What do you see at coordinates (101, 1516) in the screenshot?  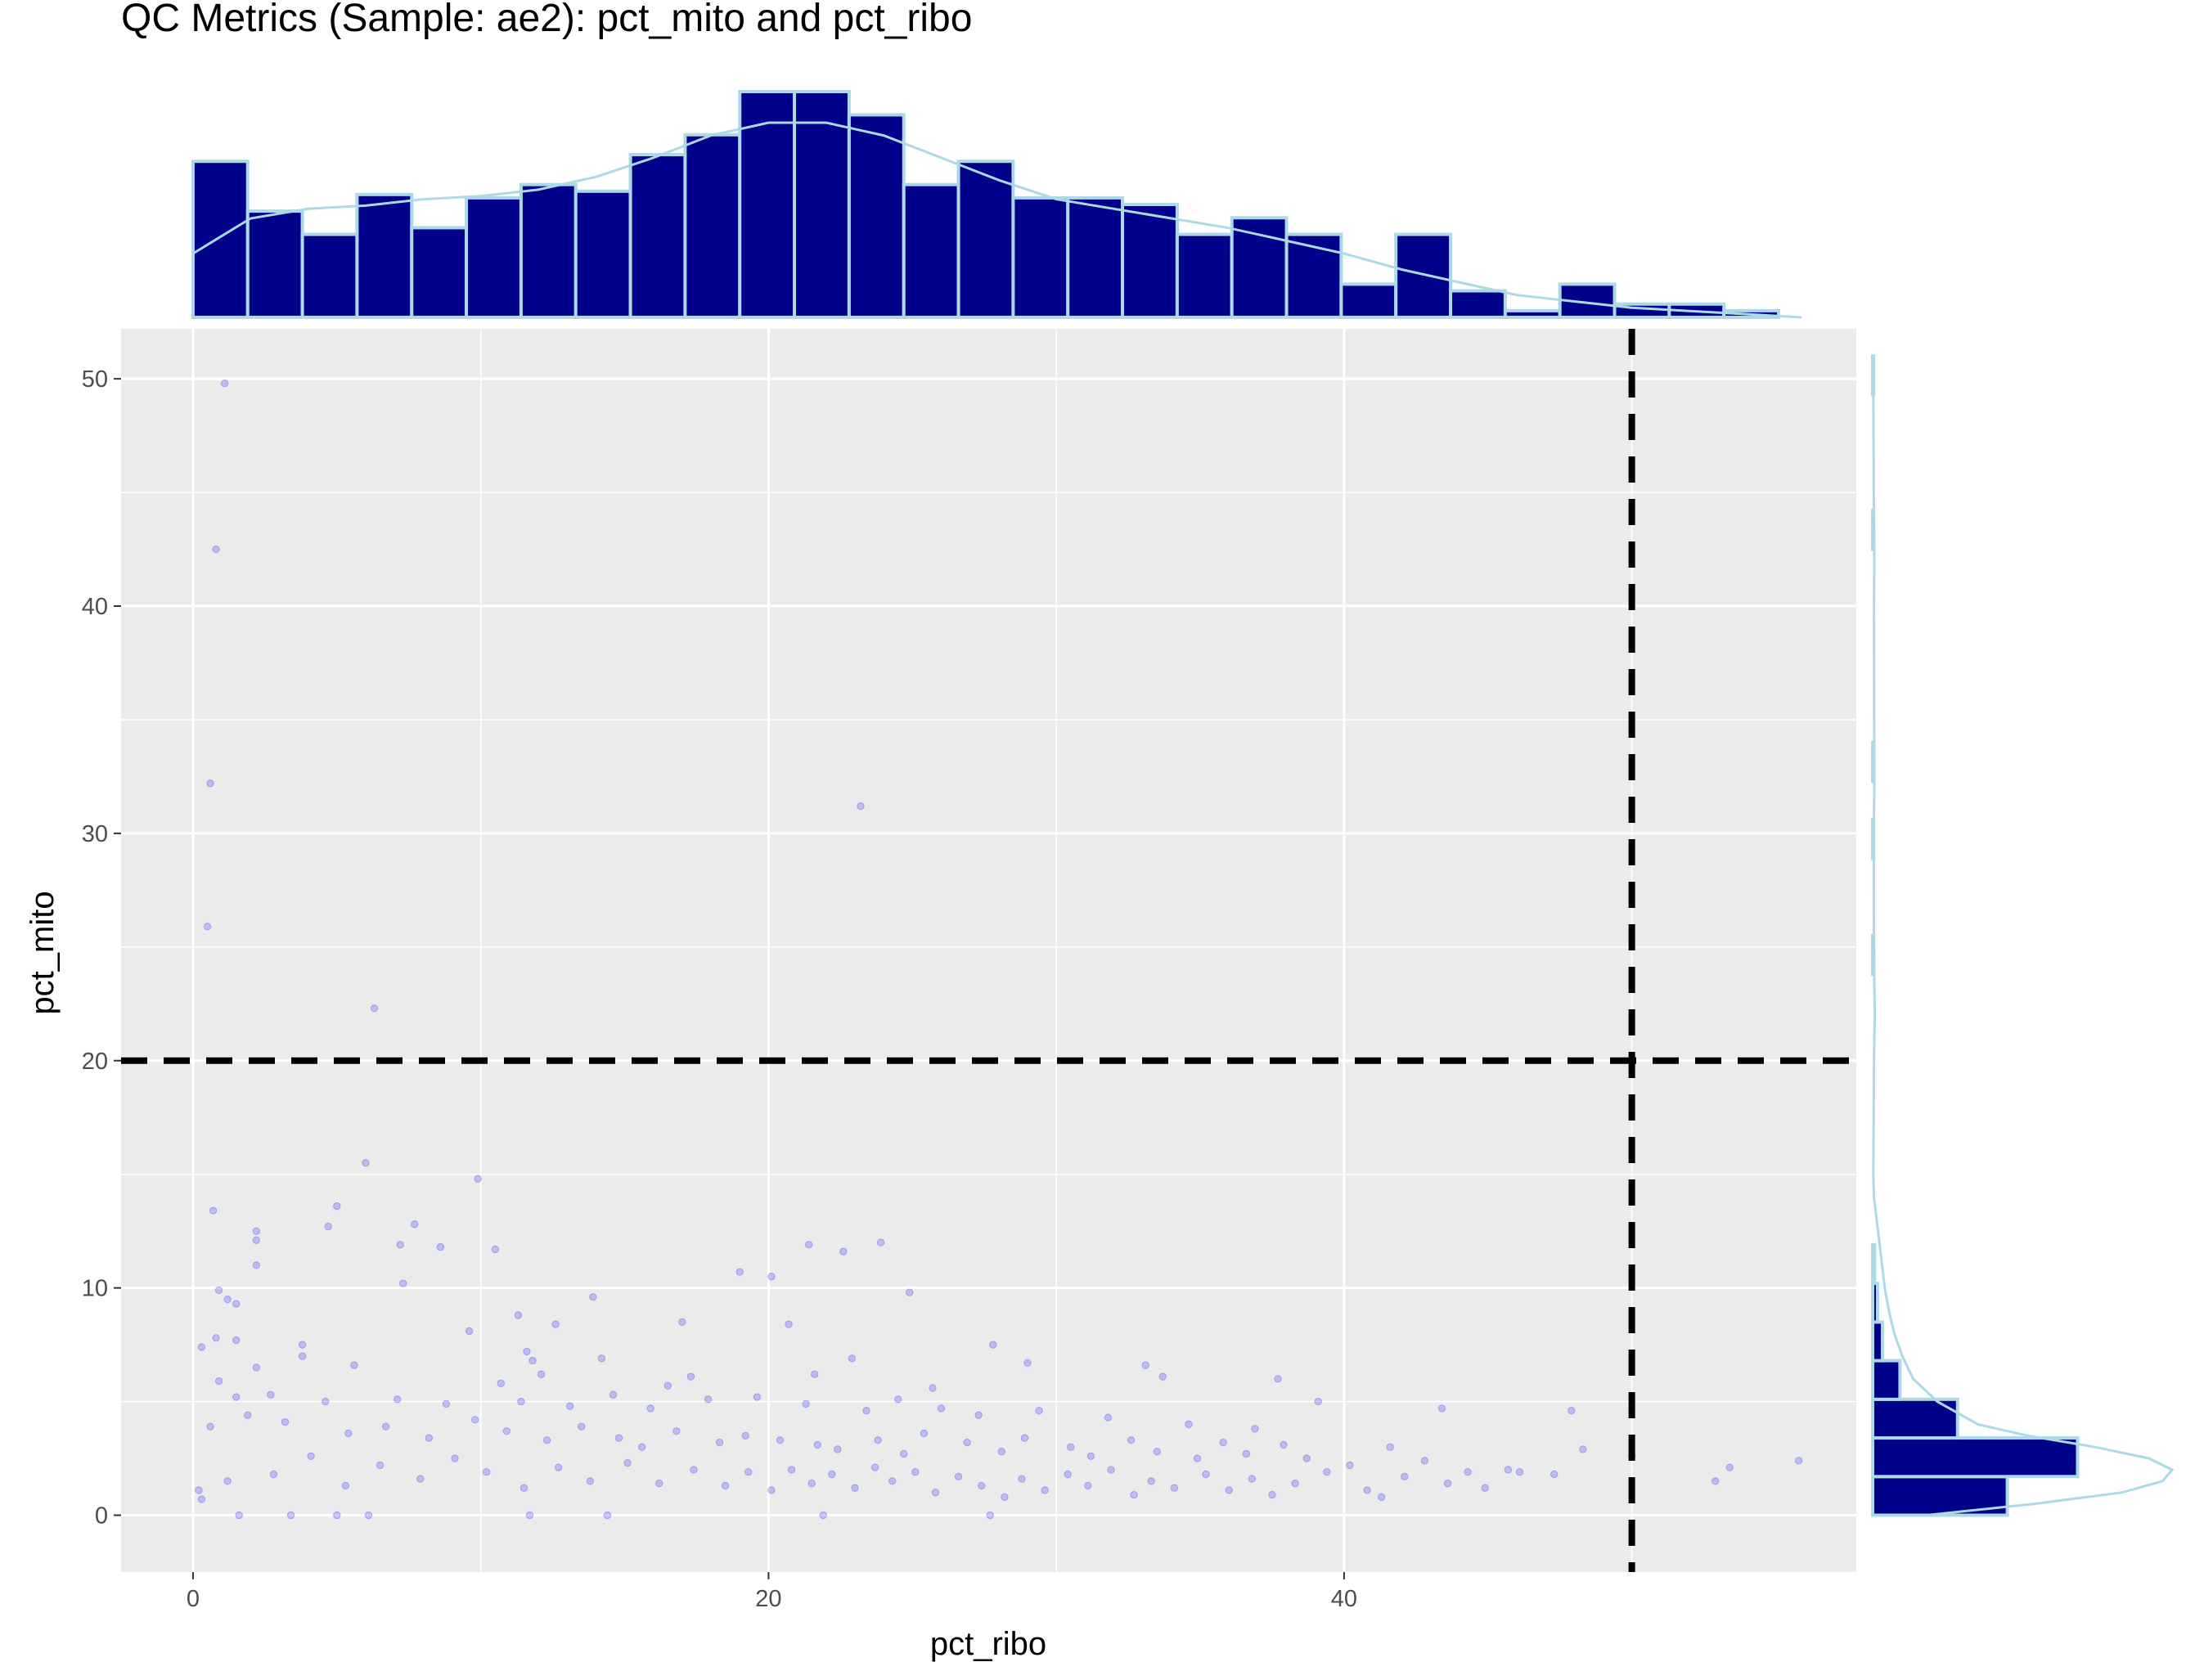 I see `y-tick-label: 0` at bounding box center [101, 1516].